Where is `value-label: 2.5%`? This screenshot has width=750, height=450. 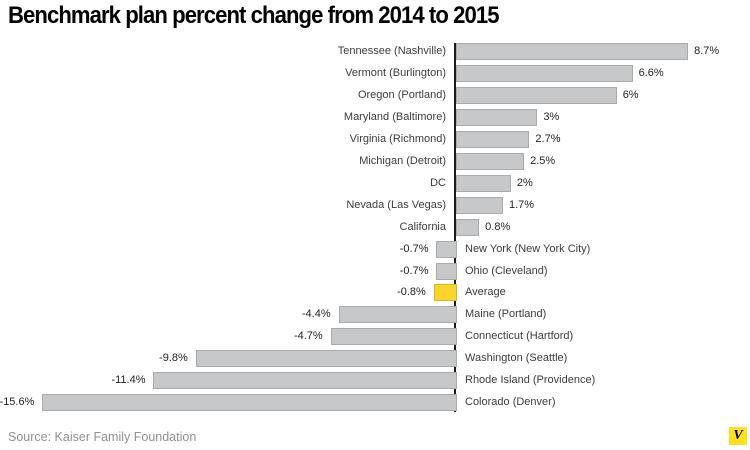
value-label: 2.5% is located at coordinates (543, 160).